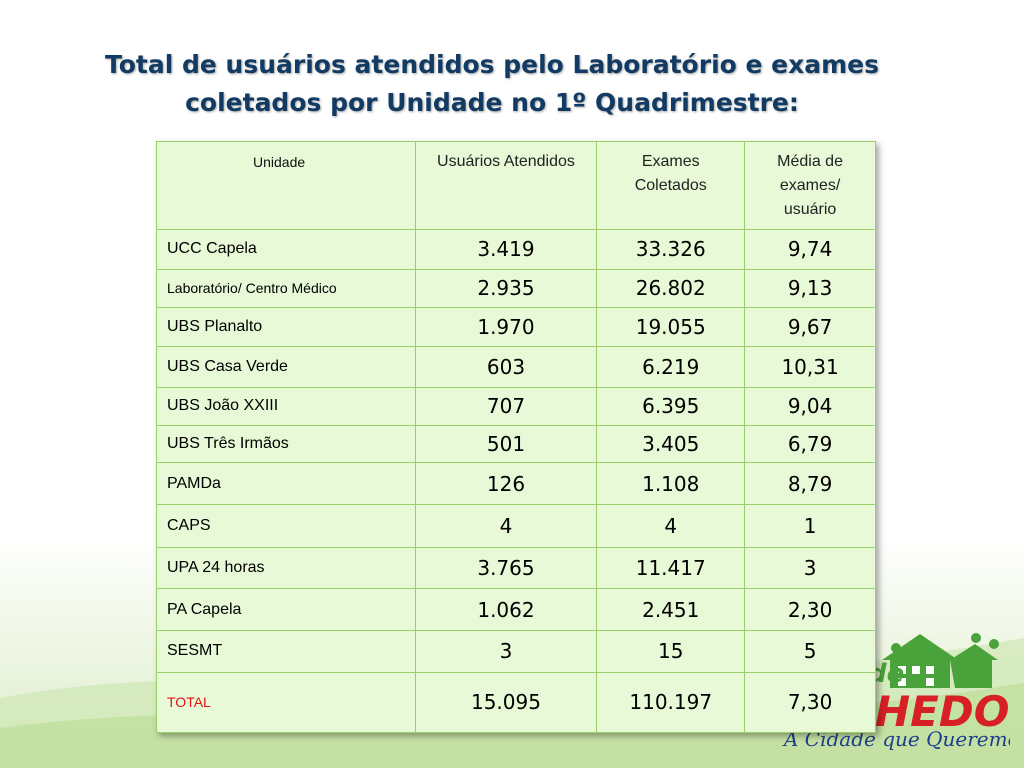  Describe the element at coordinates (286, 444) in the screenshot. I see `cell-unidade: UBS Três Irmãos` at that location.